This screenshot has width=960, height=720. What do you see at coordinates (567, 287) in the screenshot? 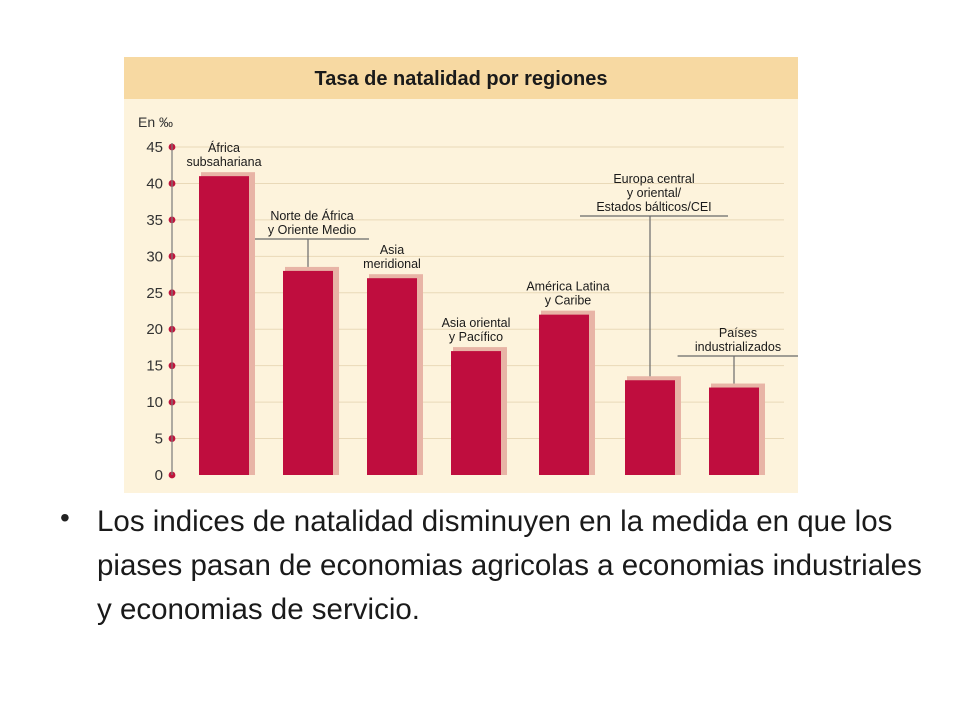
I see `category-label-line: América Latina` at bounding box center [567, 287].